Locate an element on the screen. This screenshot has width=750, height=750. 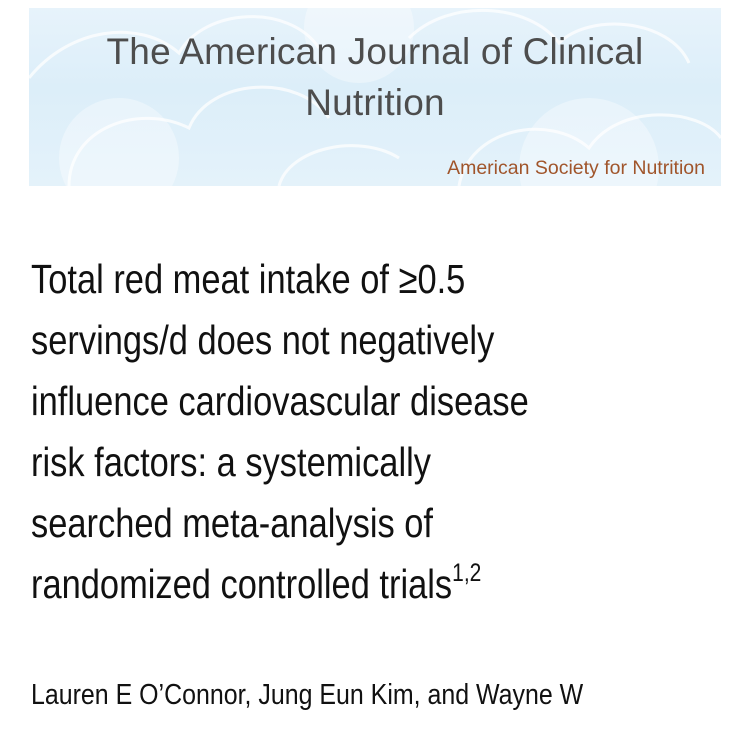
article-title-line-6: randomized controlled trials1,2 is located at coordinates (325, 584).